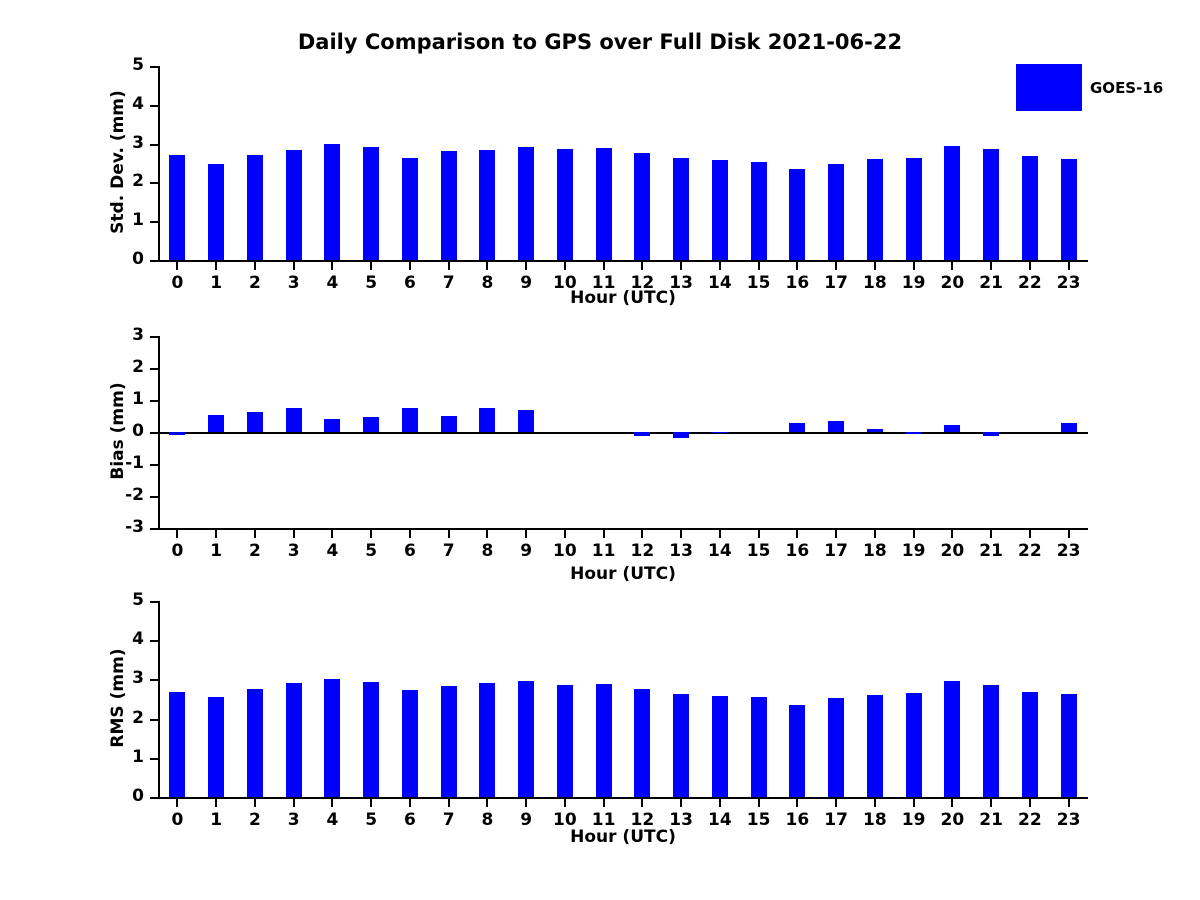  Describe the element at coordinates (623, 529) in the screenshot. I see `x-axis-line` at that location.